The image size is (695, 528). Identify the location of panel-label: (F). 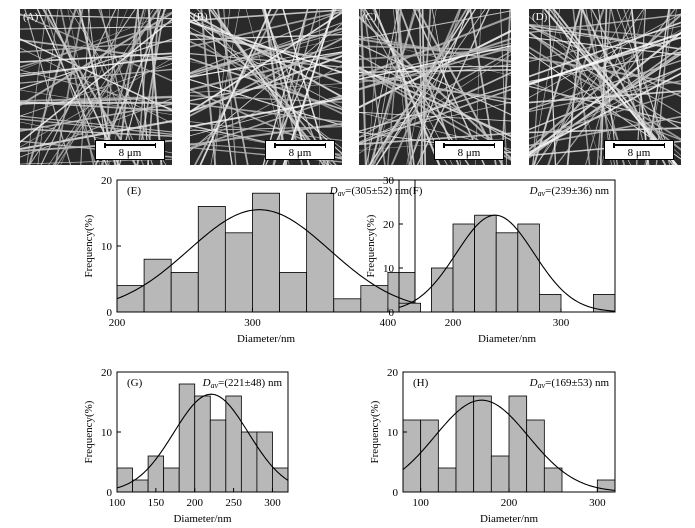
(416, 191).